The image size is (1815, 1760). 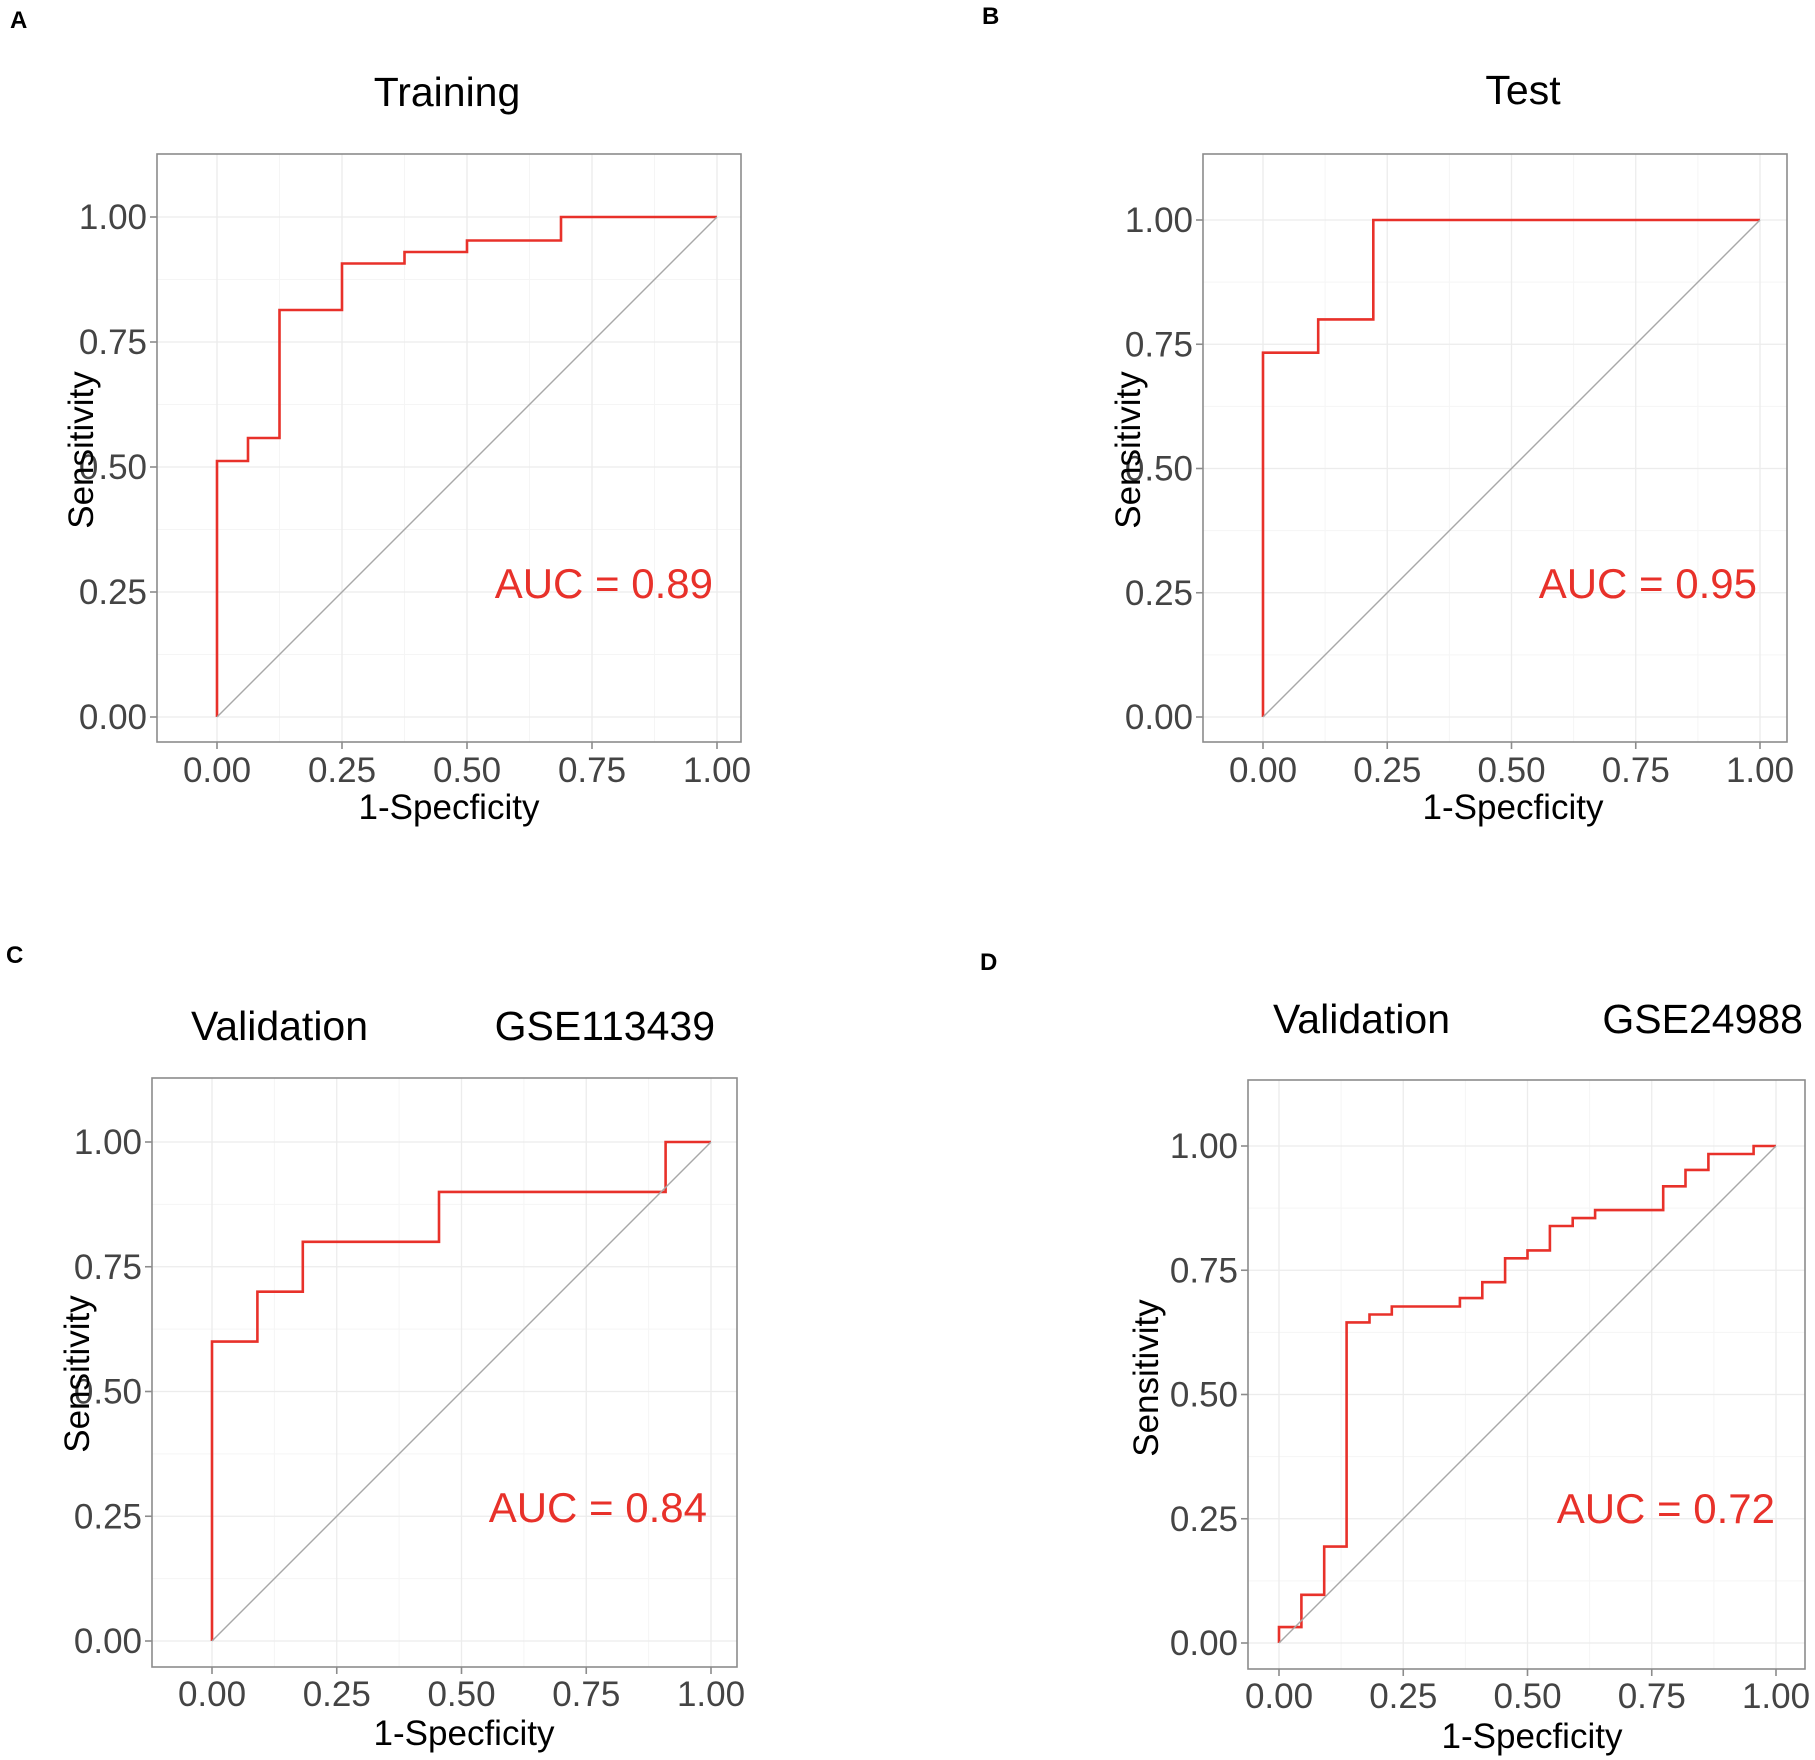 I want to click on auc-annotation: AUC = 0.89, so click(x=604, y=583).